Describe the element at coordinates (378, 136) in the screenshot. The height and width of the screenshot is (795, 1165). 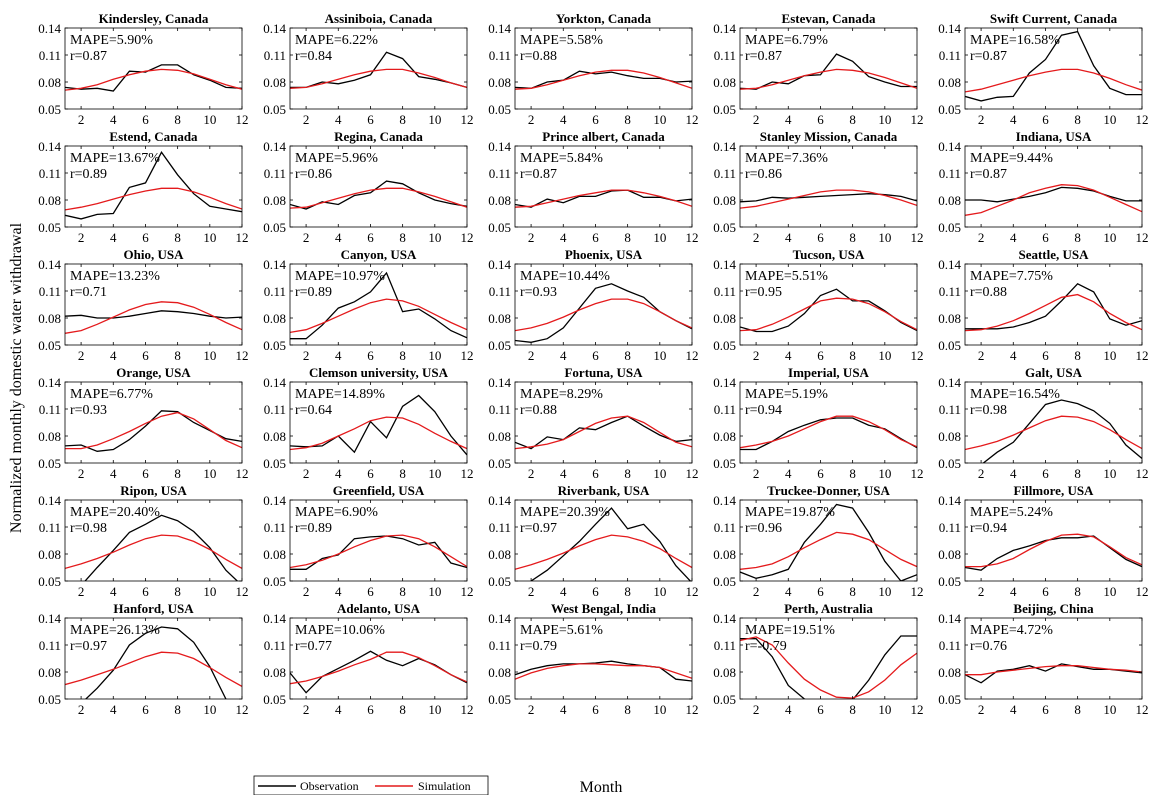
I see `subplot-title: Regina, Canada` at that location.